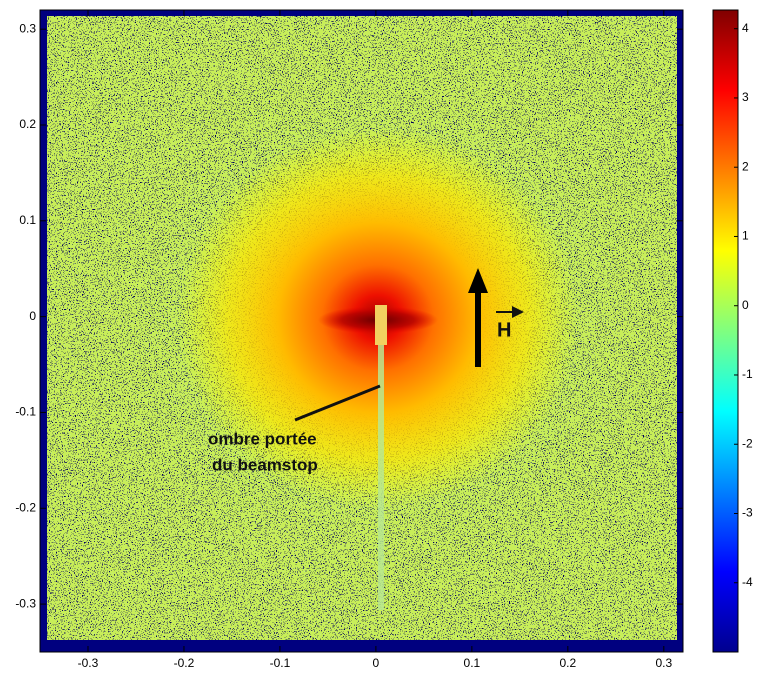 This screenshot has height=673, width=759. What do you see at coordinates (663, 663) in the screenshot?
I see `x-tick-label: 0.3` at bounding box center [663, 663].